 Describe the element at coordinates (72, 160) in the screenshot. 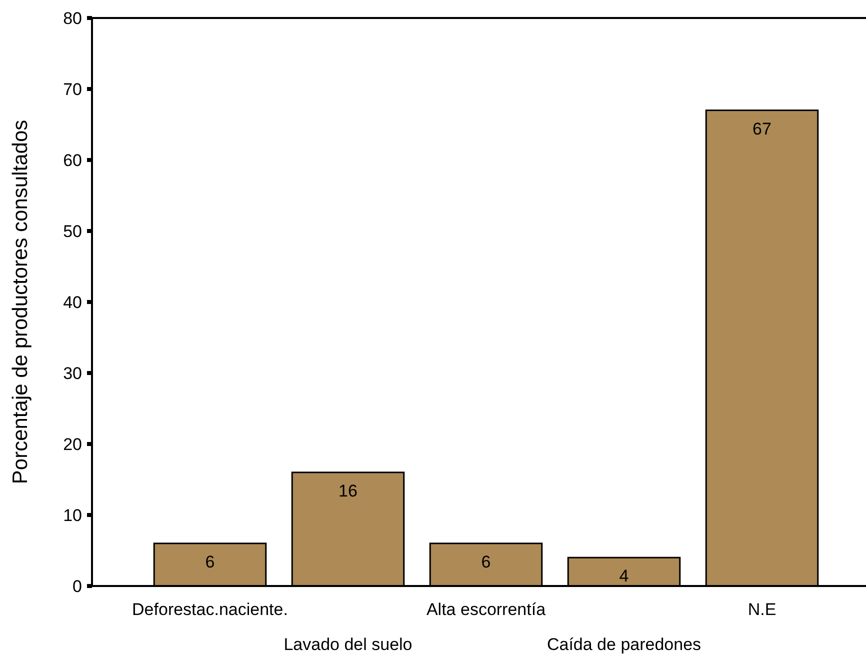

I see `y-tick-label: 60` at that location.